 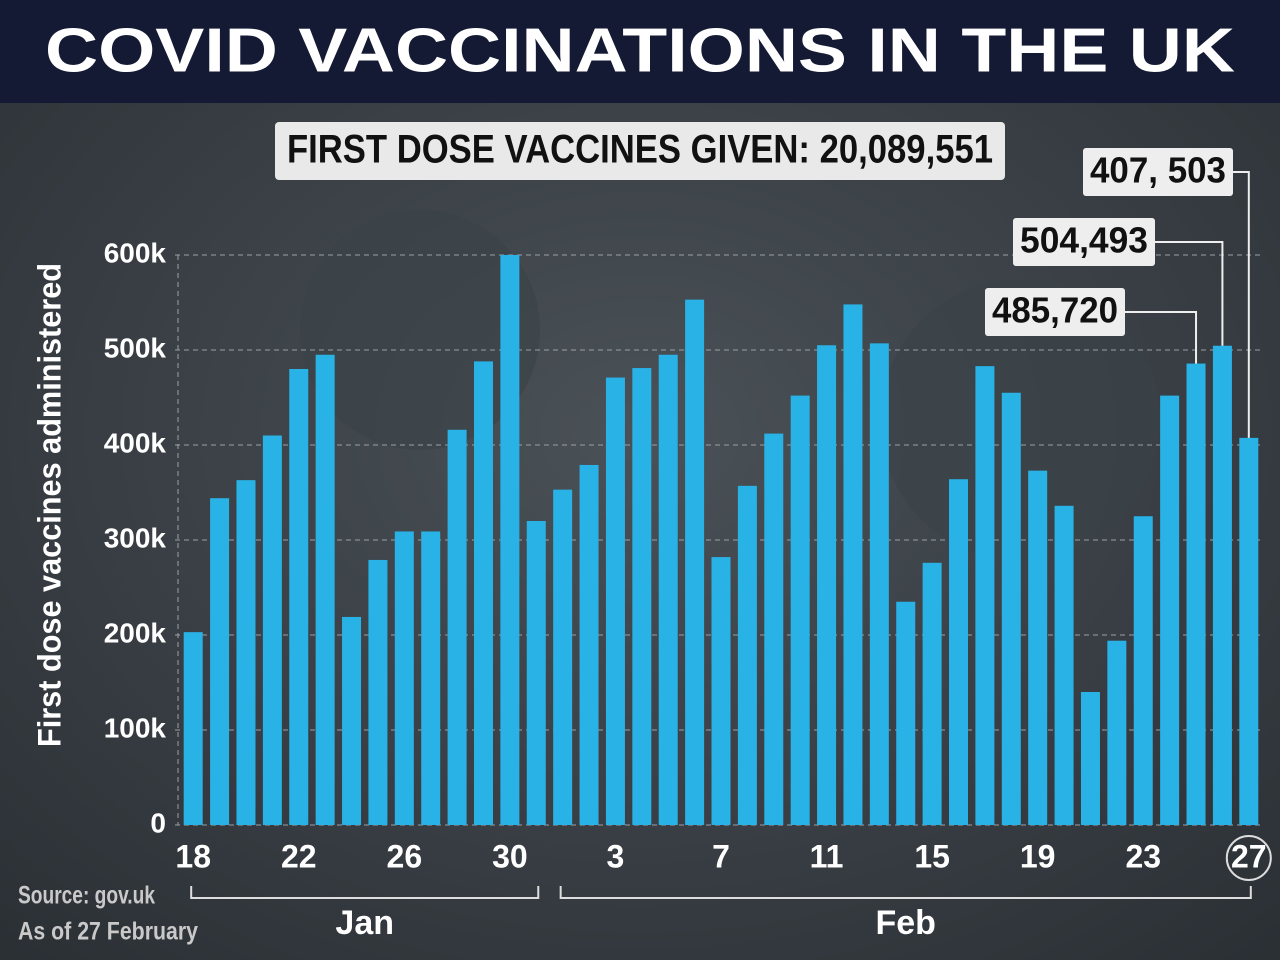 I want to click on value-label: 407, 503, so click(x=1158, y=170).